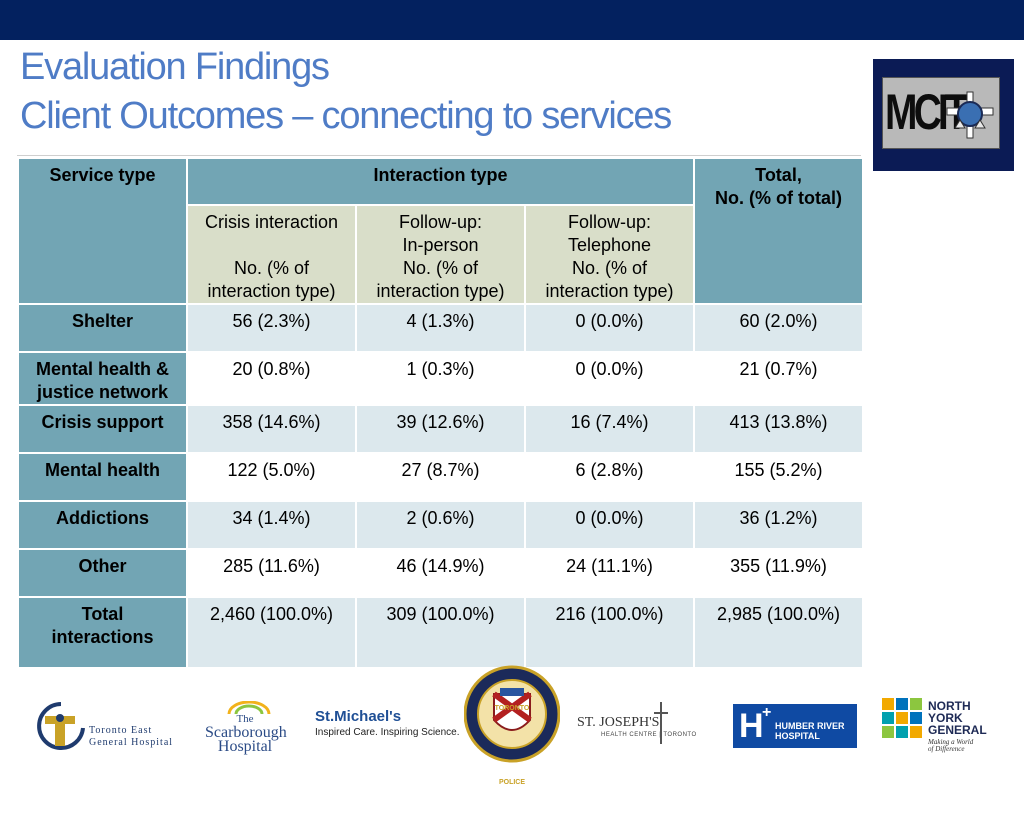 This screenshot has height=820, width=1024. Describe the element at coordinates (902, 718) in the screenshot. I see `nygh-grid-icon` at that location.